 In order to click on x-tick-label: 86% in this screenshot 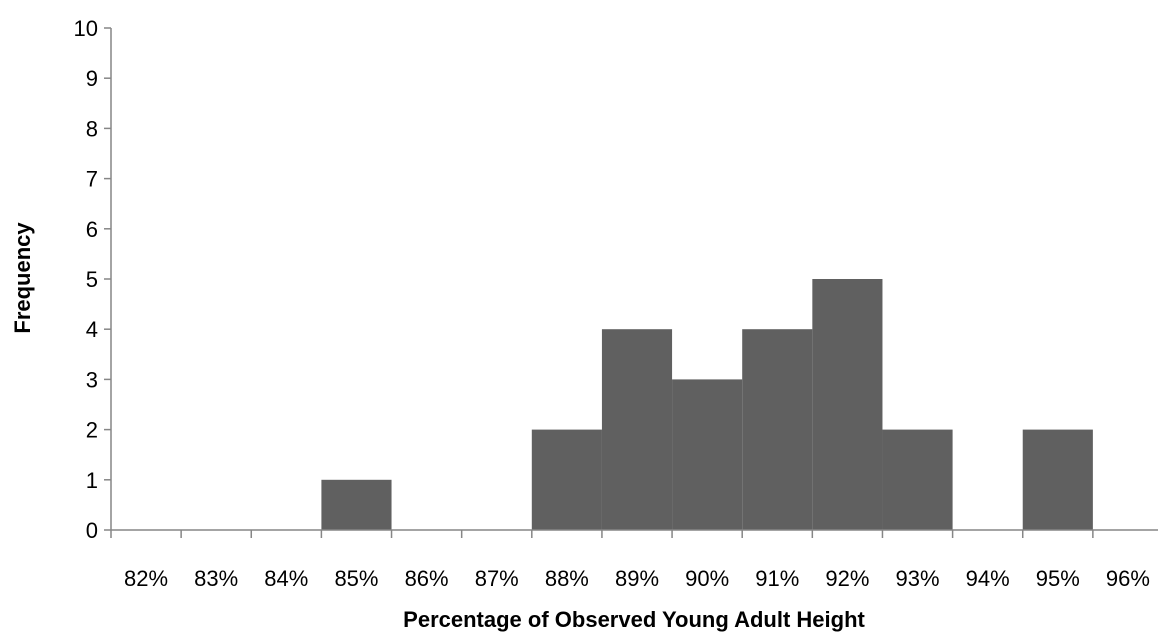, I will do `click(427, 578)`.